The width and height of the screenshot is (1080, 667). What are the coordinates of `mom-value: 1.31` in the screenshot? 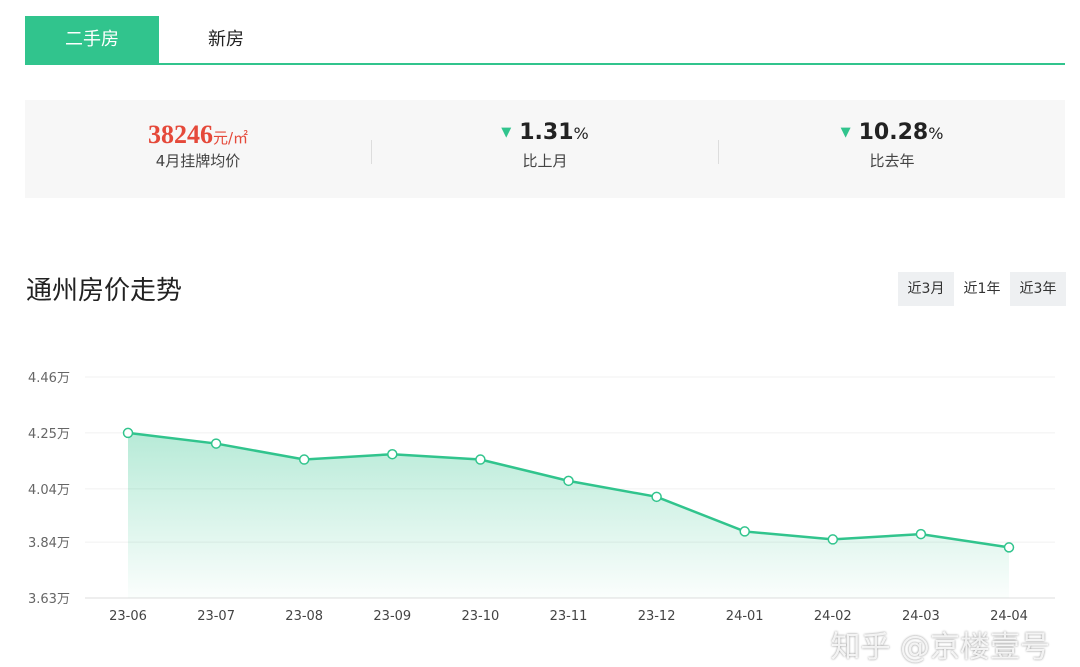 It's located at (546, 132).